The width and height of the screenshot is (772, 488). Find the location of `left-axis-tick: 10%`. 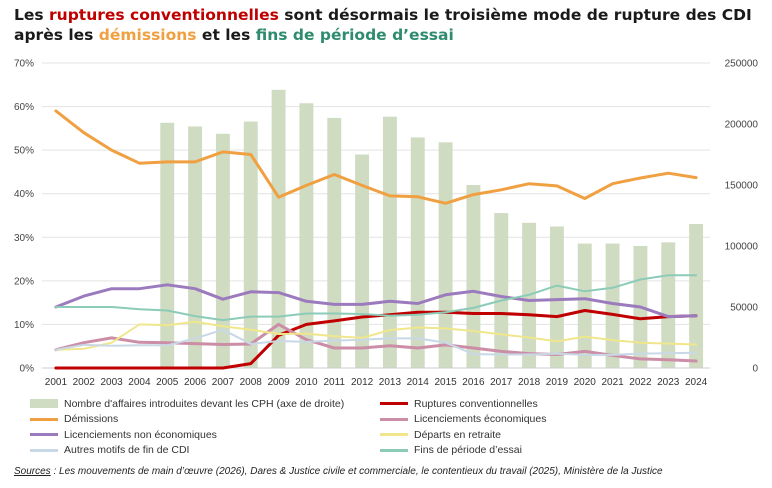

left-axis-tick: 10% is located at coordinates (24, 325).